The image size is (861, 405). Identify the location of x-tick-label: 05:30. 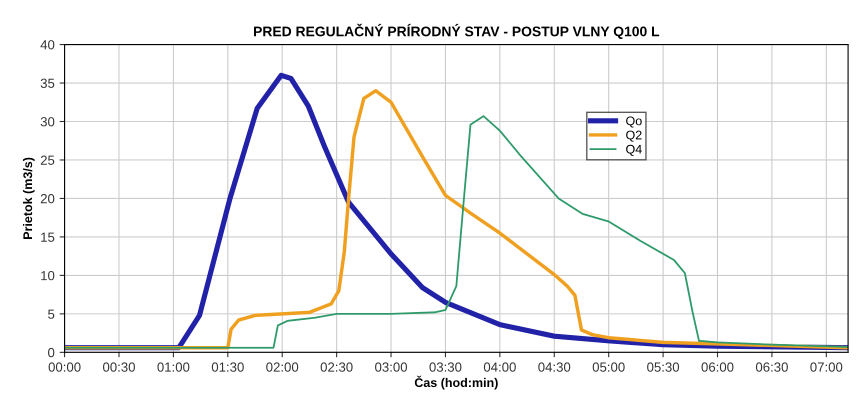
(663, 367).